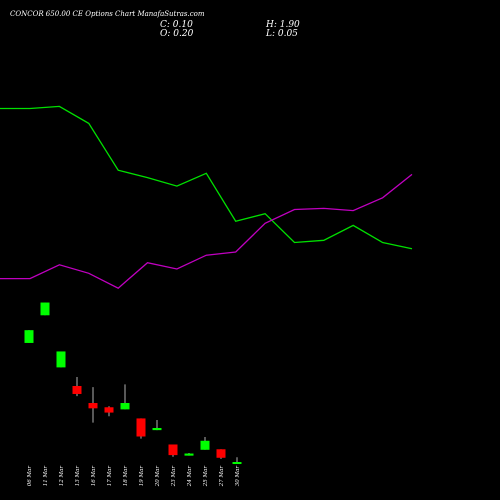 The width and height of the screenshot is (500, 500). I want to click on x-tick-label: 30 Mar, so click(238, 476).